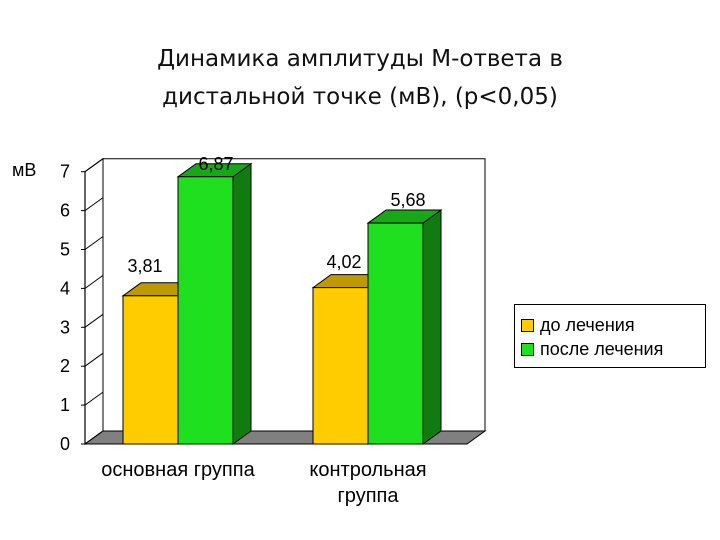 This screenshot has width=720, height=540. I want to click on legend-label-after: после лечения, so click(602, 348).